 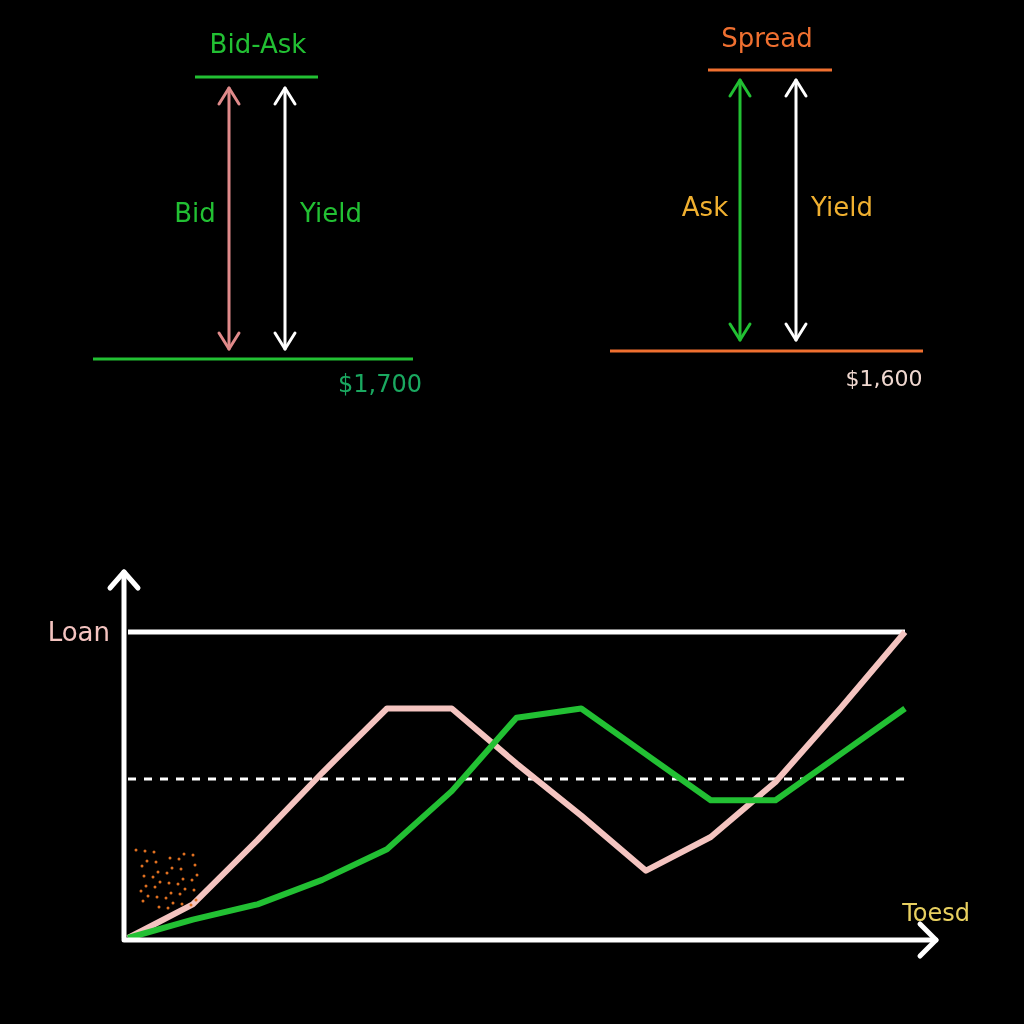 What do you see at coordinates (884, 378) in the screenshot?
I see `text: $1,600` at bounding box center [884, 378].